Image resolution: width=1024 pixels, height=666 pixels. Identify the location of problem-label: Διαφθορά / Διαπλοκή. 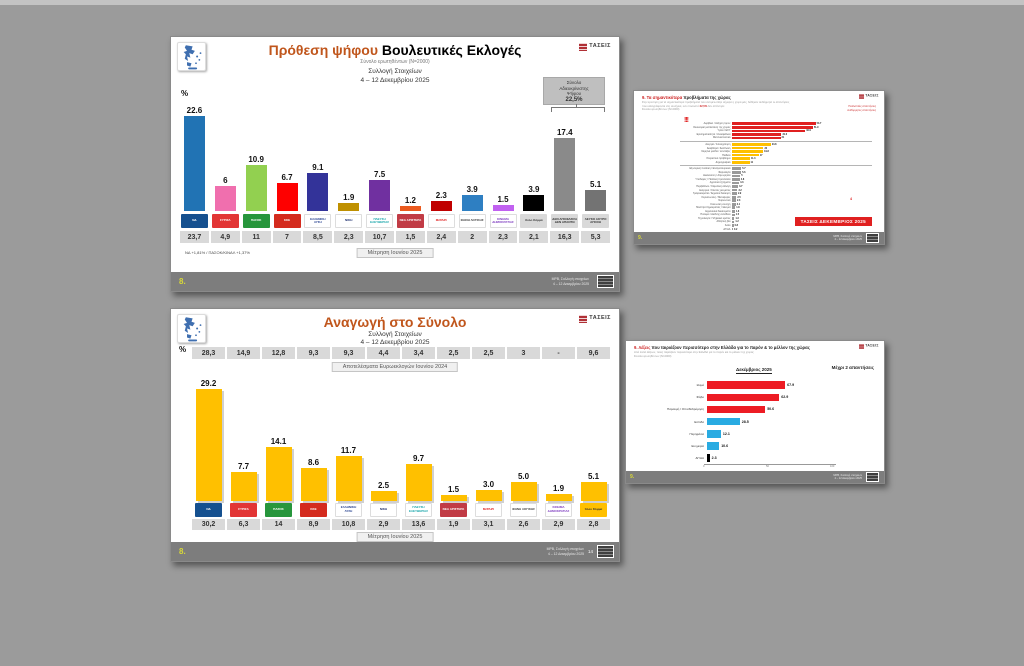
(718, 148).